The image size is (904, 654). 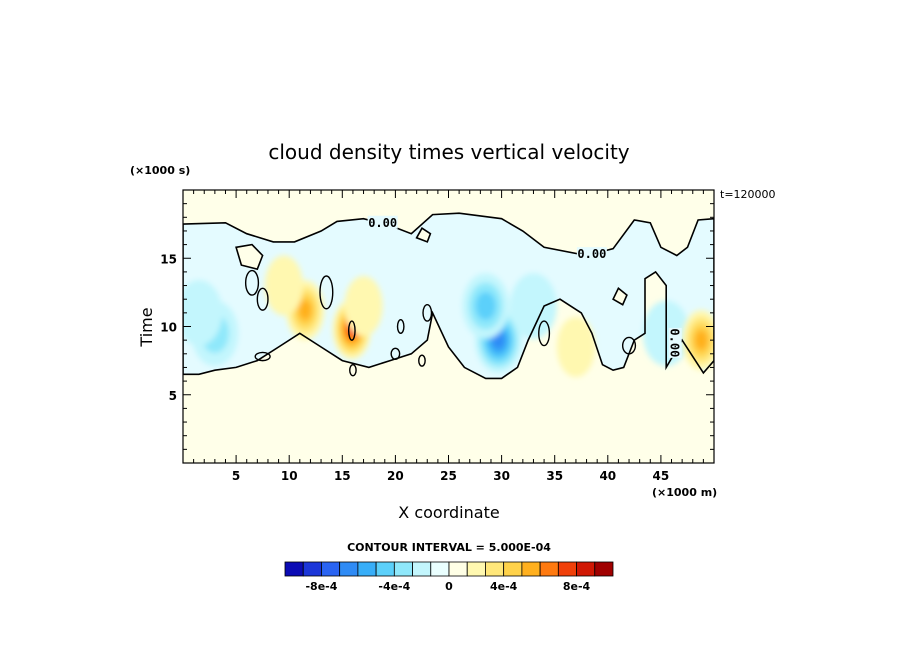 I want to click on y-unit-label: (×1000 s), so click(x=160, y=170).